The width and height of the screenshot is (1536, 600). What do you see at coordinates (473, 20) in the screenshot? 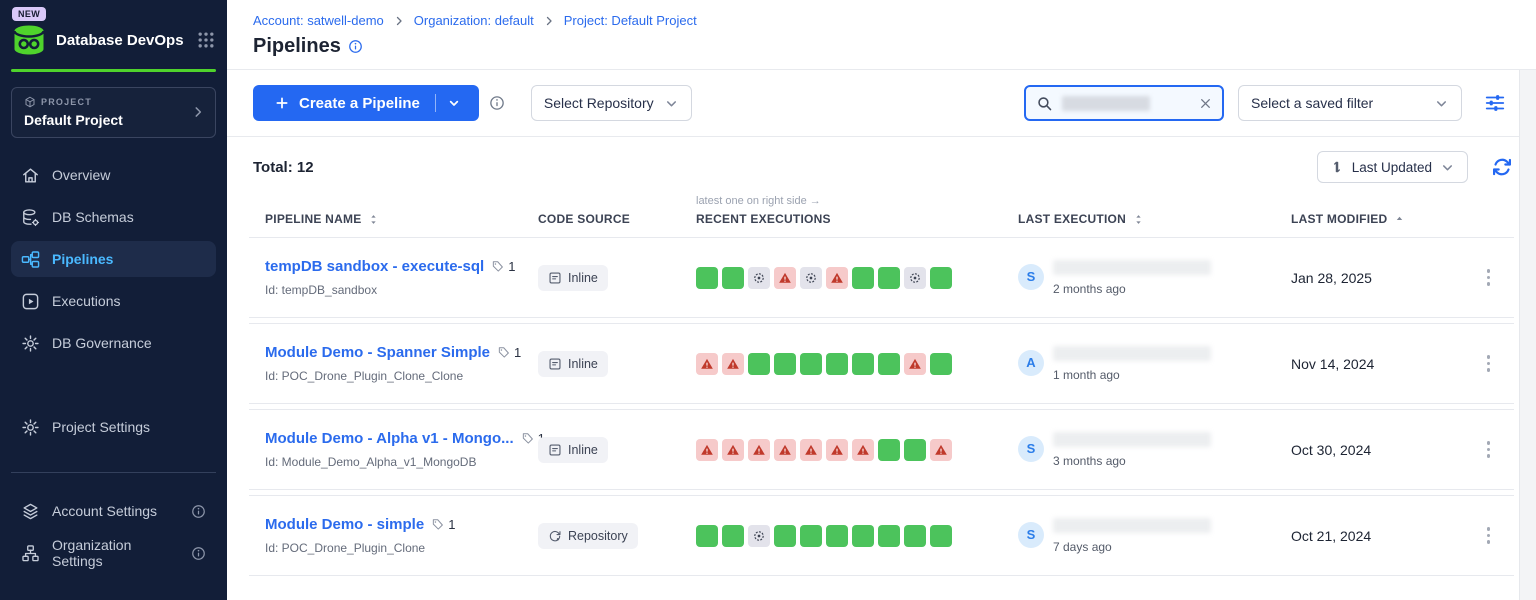
I see `breadcrumb-organization: Organization: default` at bounding box center [473, 20].